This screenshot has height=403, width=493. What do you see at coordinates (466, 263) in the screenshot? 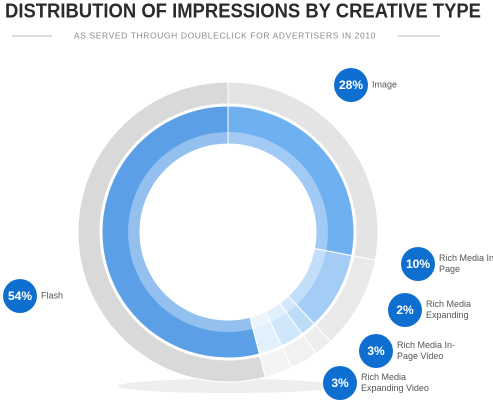
I see `category-label: Rich Media In-Page` at bounding box center [466, 263].